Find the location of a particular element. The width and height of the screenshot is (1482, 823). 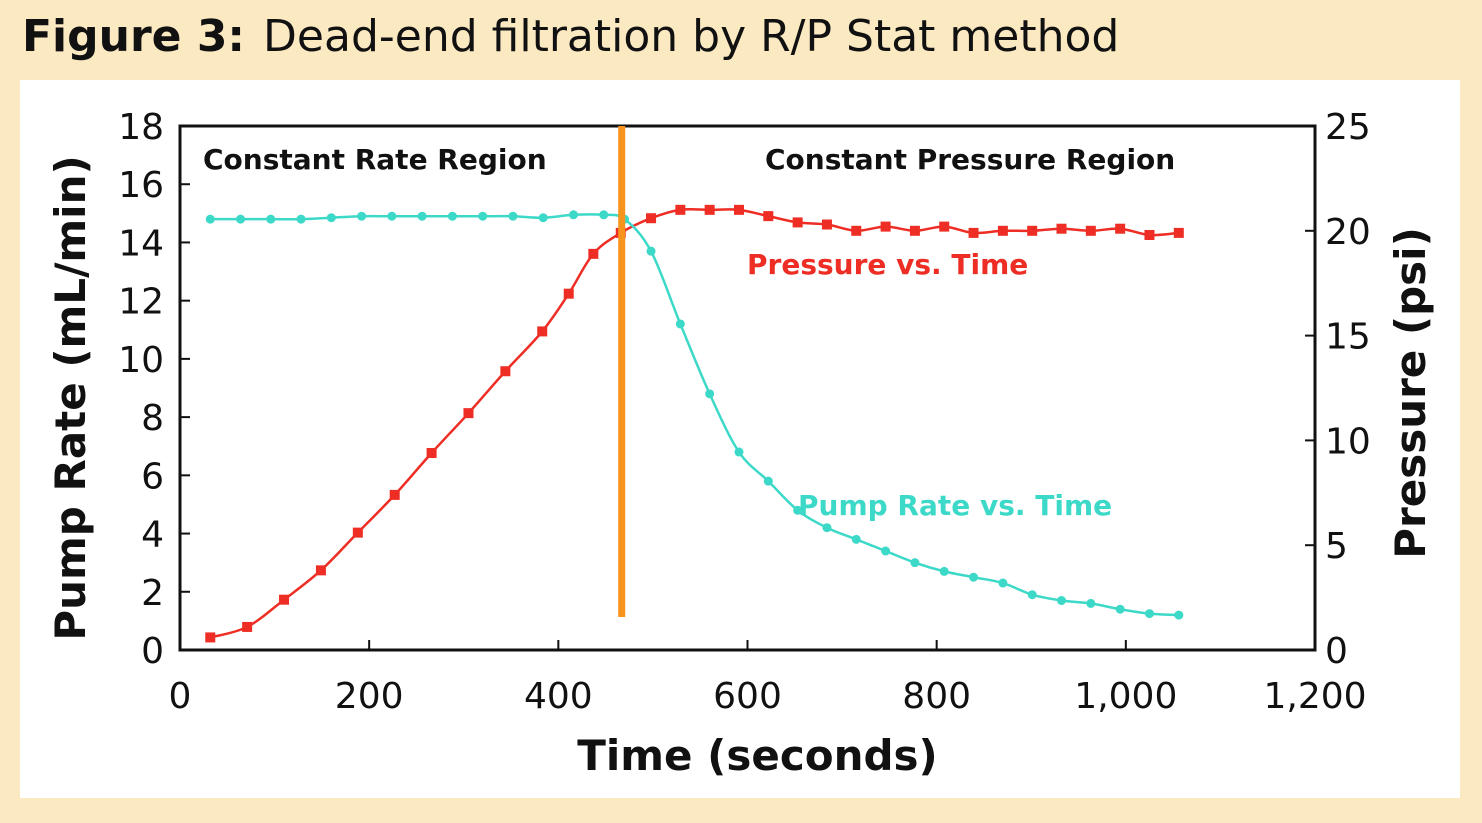

y-left-tick-label-5: 10 is located at coordinates (141, 360).